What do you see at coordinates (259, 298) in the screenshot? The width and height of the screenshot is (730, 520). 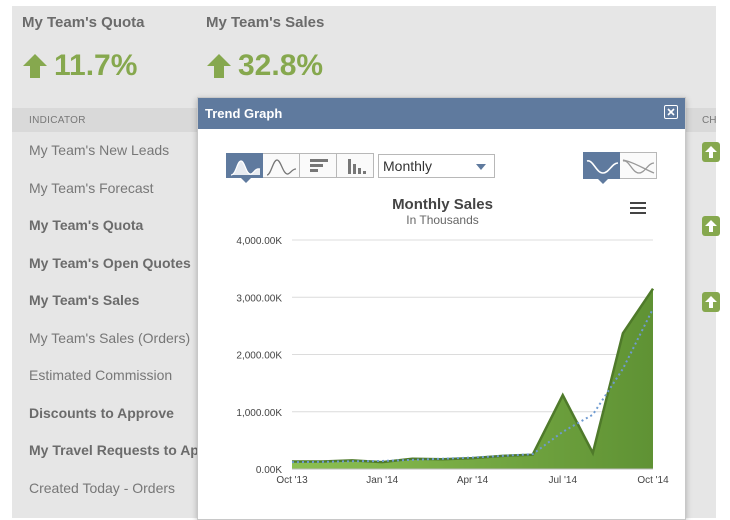 I see `y-tick-label: 3,000.00K` at bounding box center [259, 298].